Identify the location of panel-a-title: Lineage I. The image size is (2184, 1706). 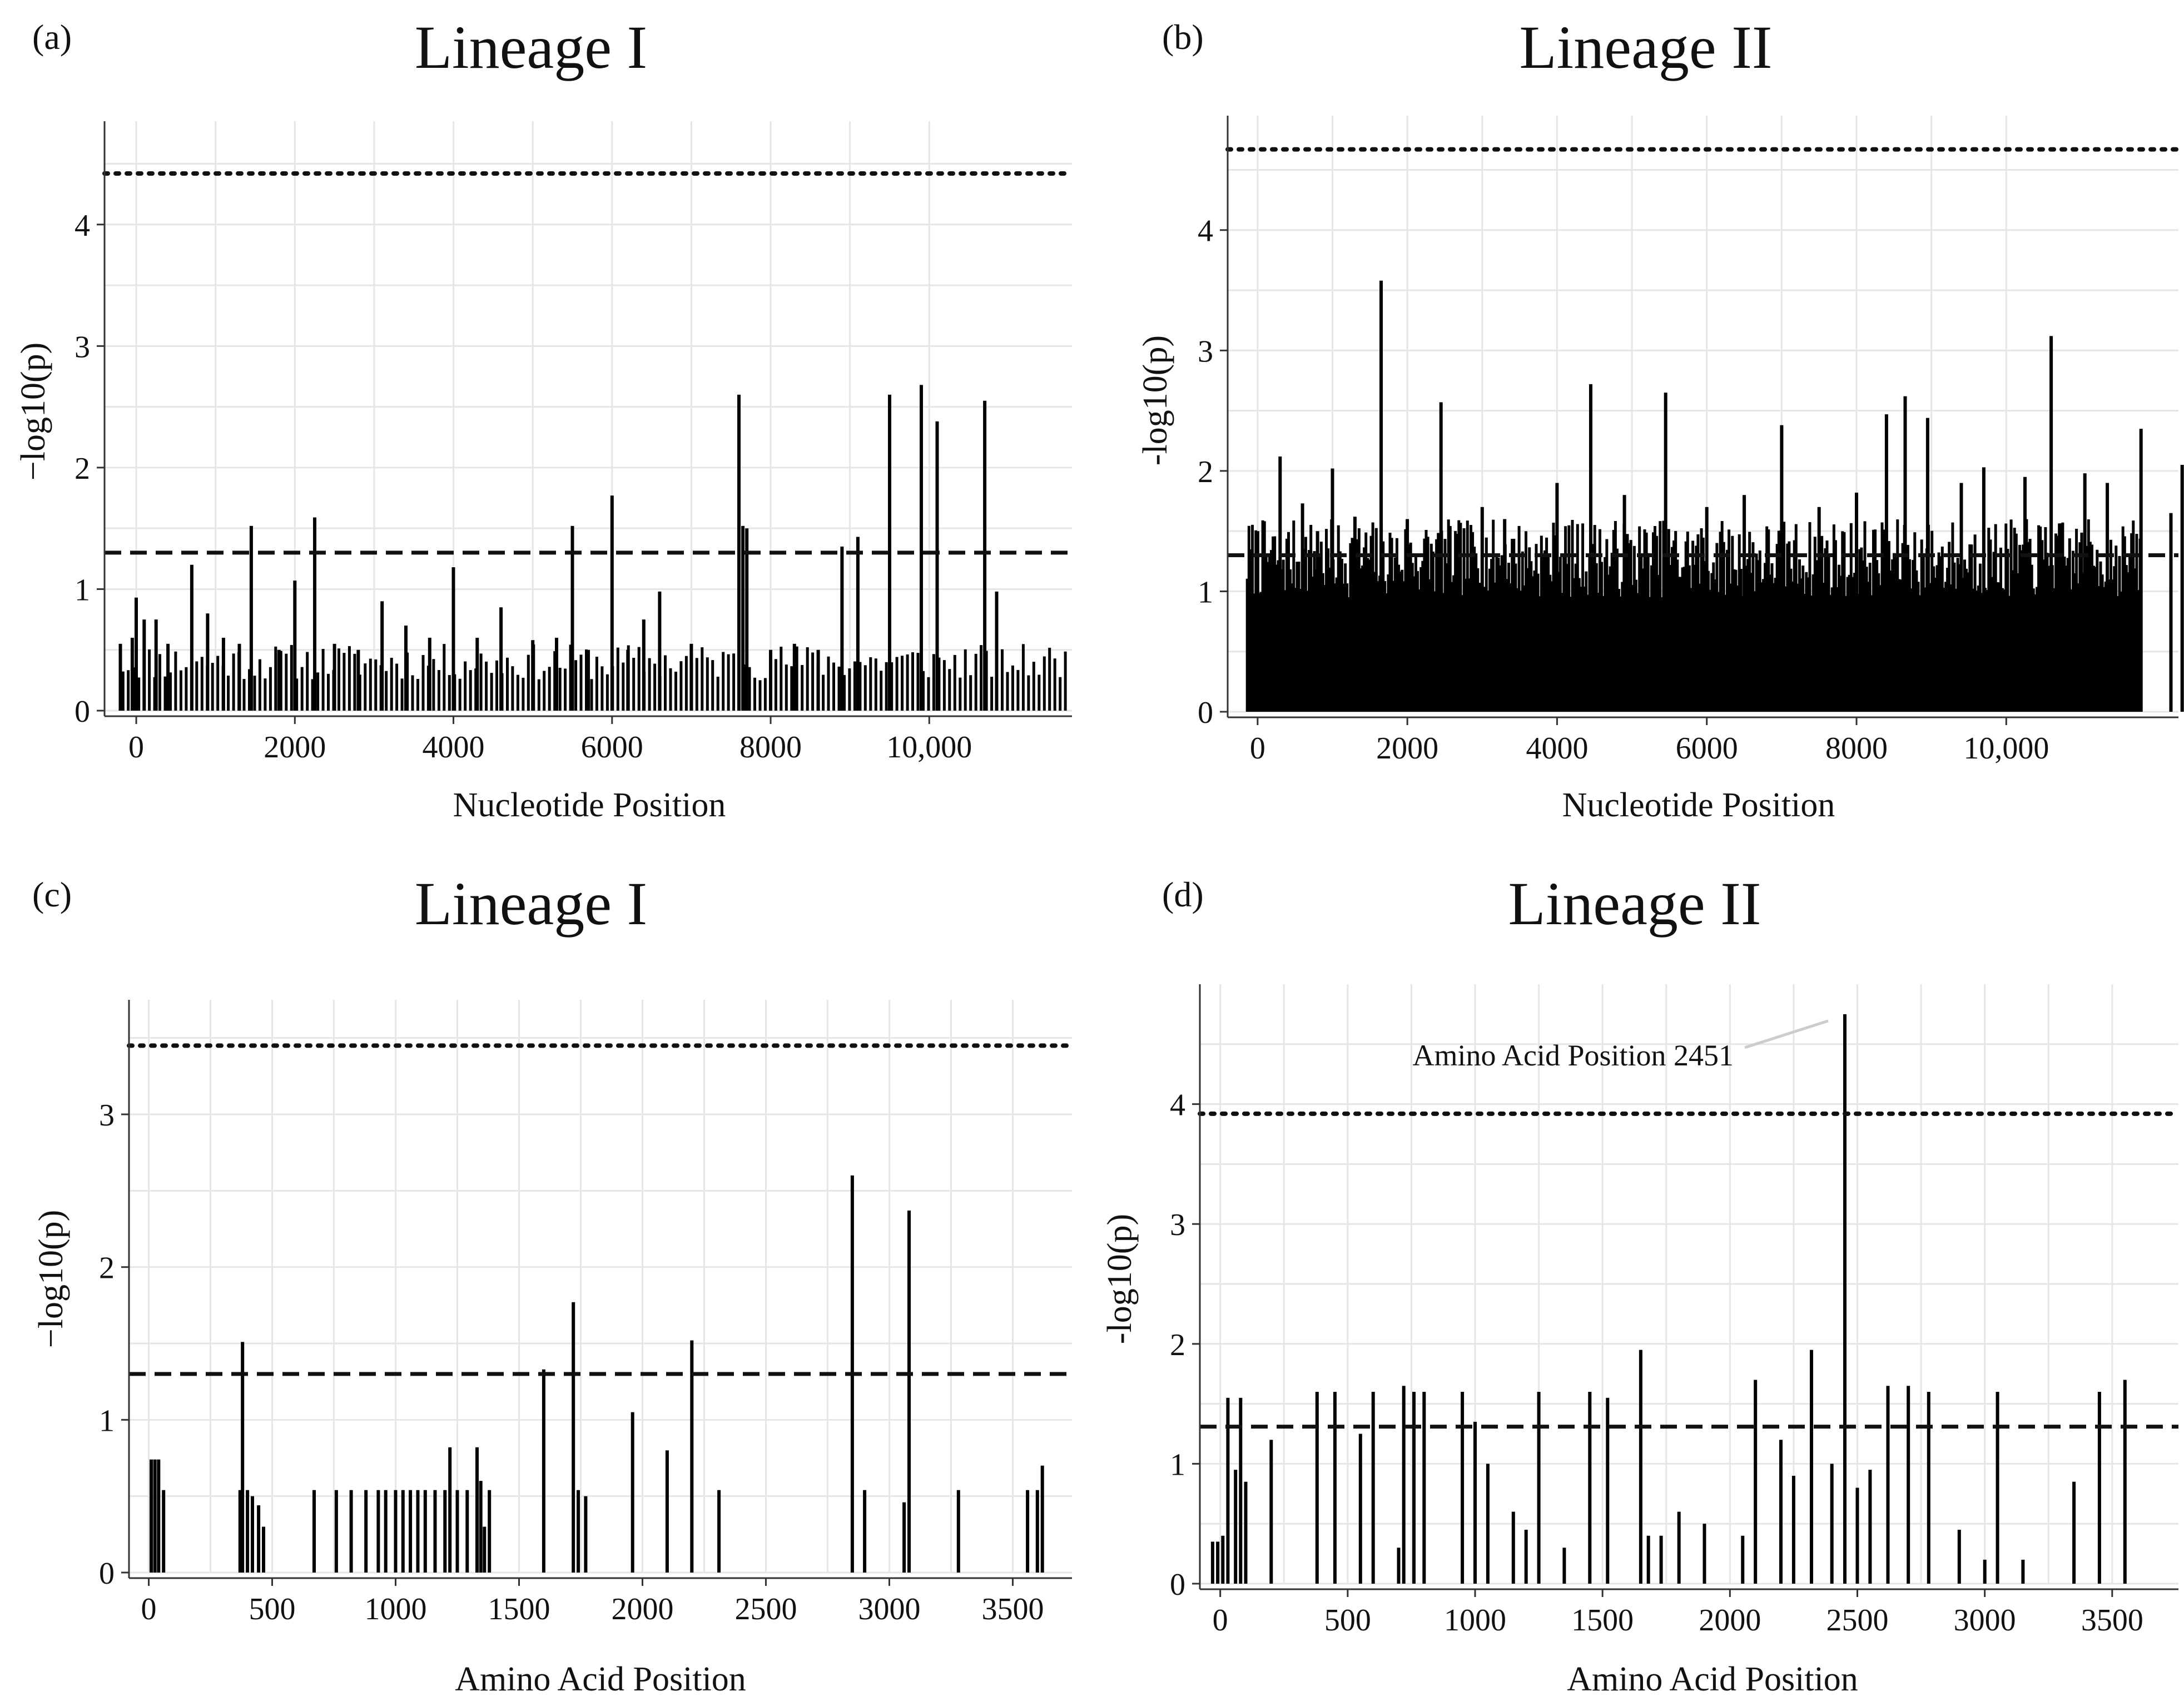
(531, 47).